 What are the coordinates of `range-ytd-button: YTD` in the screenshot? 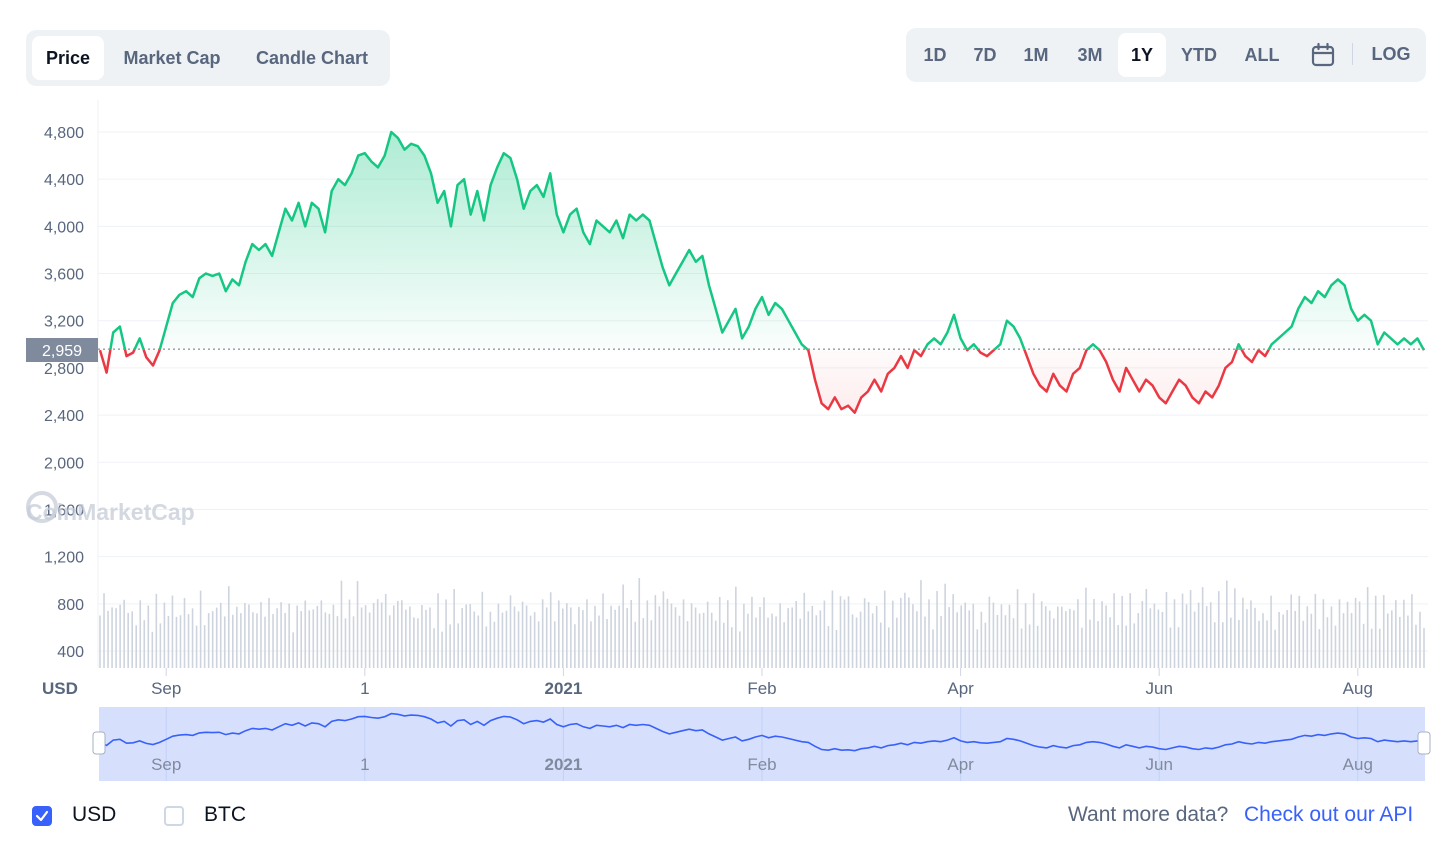 It's located at (1199, 55).